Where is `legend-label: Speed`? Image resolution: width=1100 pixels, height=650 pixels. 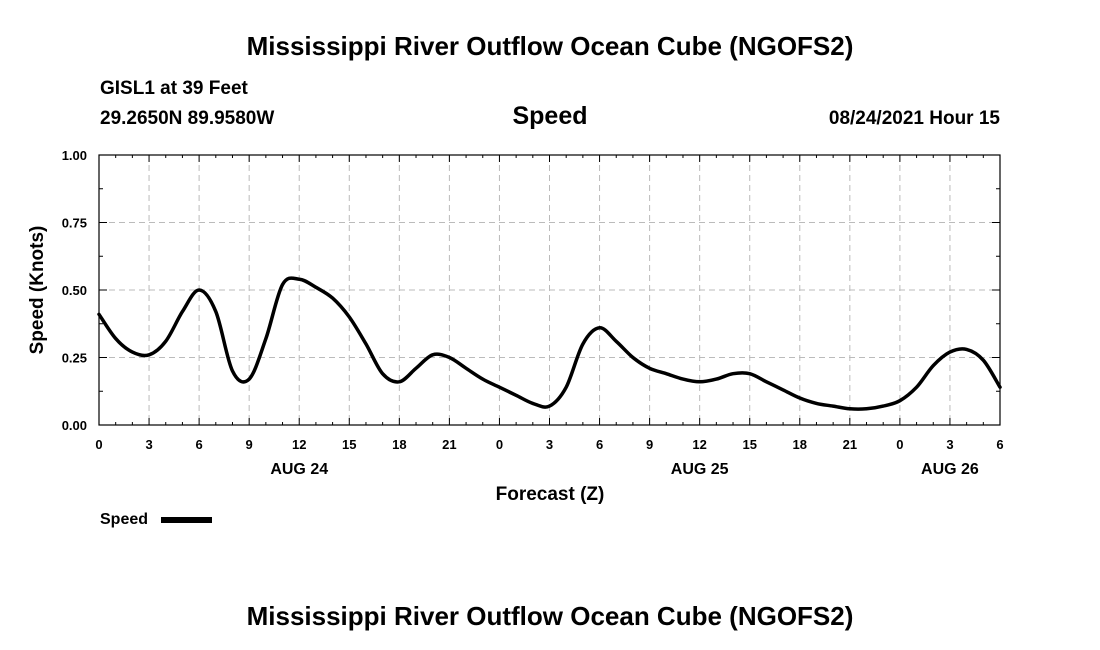
legend-label: Speed is located at coordinates (124, 519).